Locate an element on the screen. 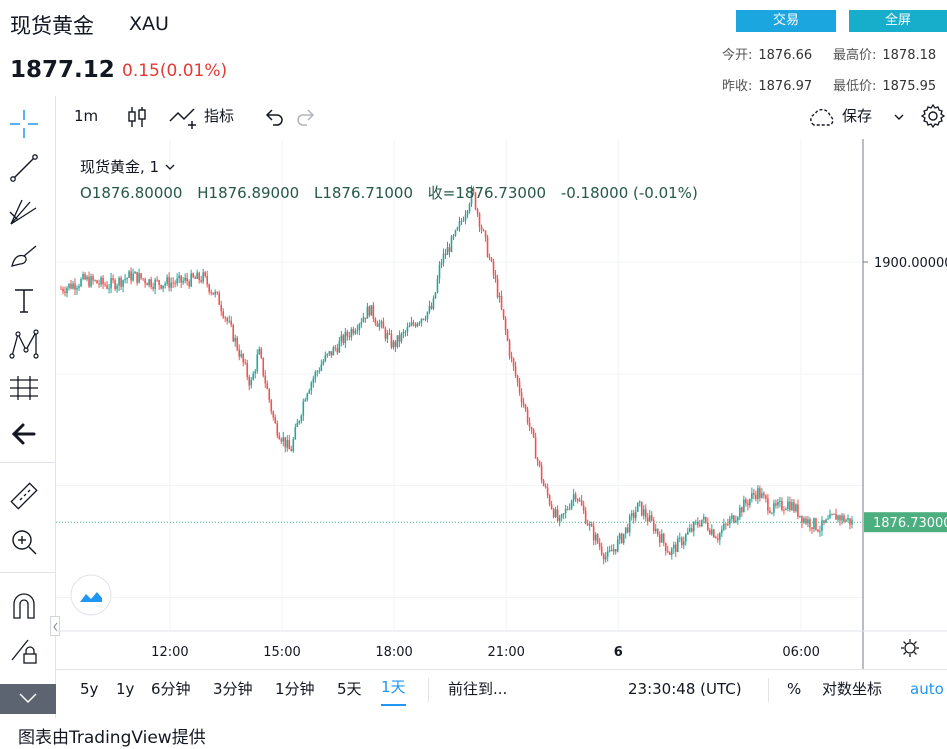  indicators-icon is located at coordinates (184, 116).